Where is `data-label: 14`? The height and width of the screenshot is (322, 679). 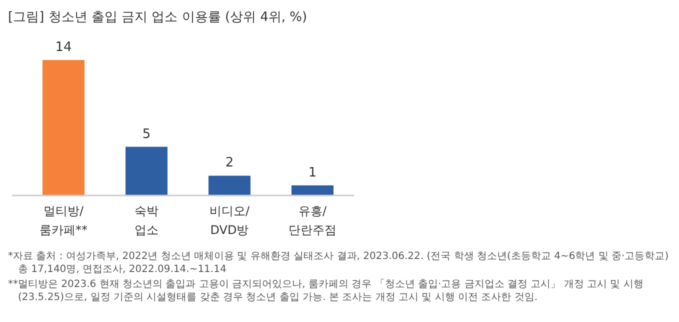 data-label: 14 is located at coordinates (63, 47).